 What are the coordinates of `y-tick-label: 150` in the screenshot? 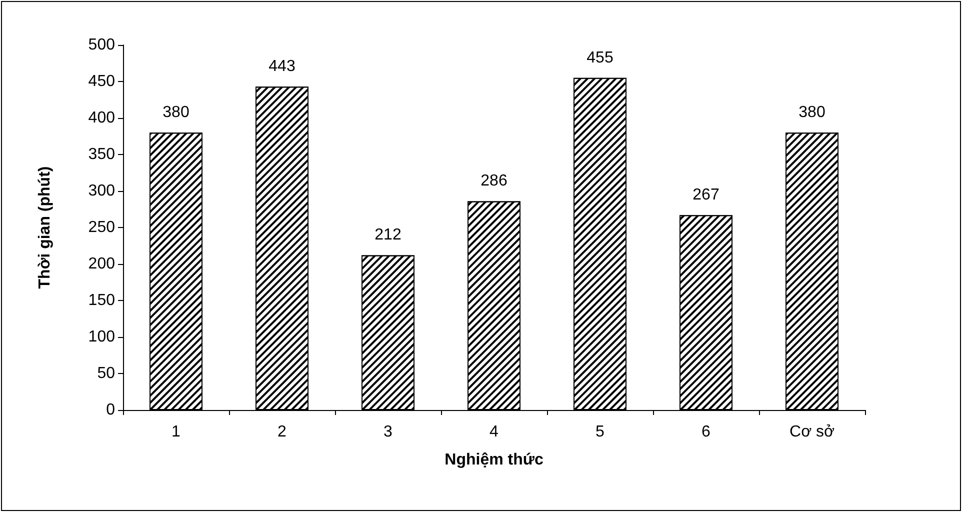 It's located at (102, 300).